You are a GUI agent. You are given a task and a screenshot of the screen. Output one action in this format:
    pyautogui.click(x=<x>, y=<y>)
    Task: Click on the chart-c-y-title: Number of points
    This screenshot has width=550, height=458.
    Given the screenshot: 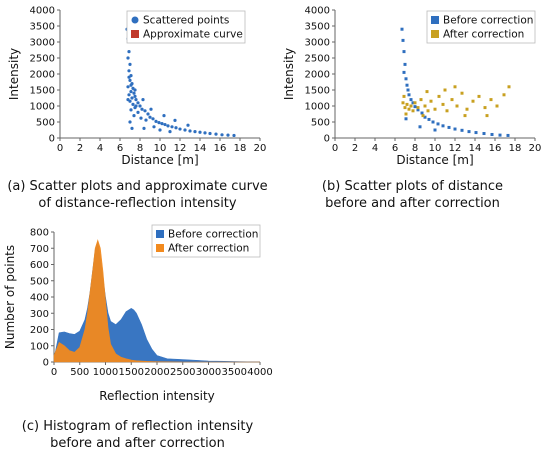 What is the action you would take?
    pyautogui.click(x=10, y=297)
    